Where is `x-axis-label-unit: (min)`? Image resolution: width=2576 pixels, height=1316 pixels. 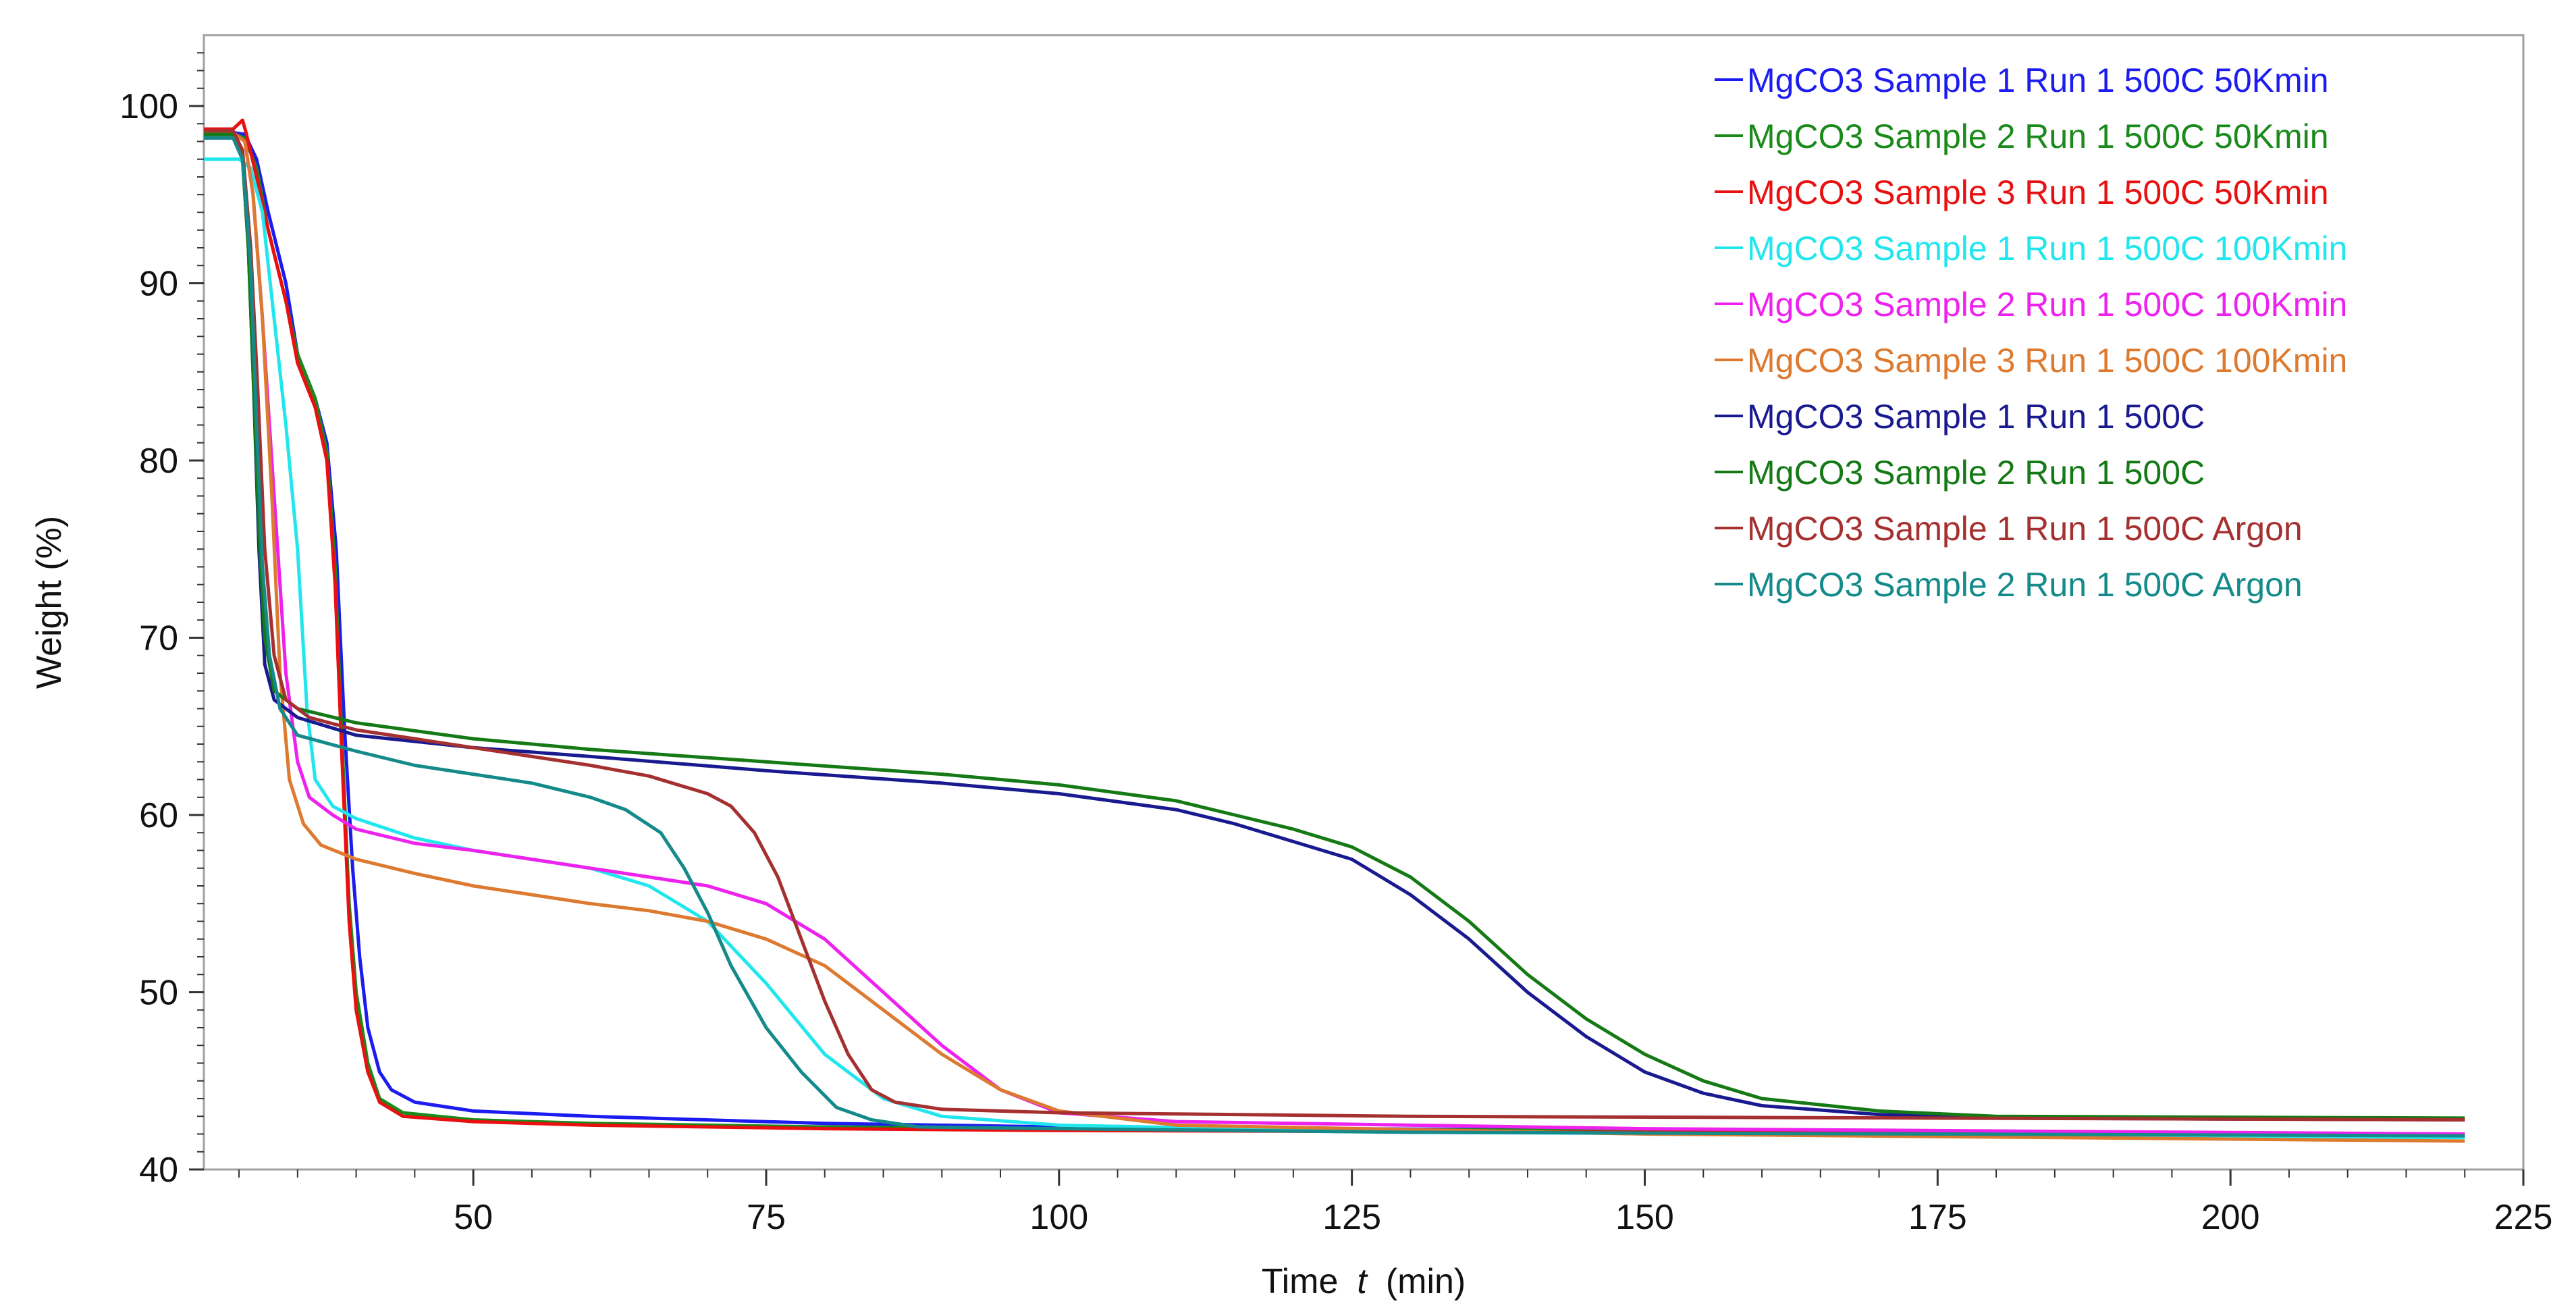 x-axis-label-unit: (min) is located at coordinates (1426, 1281).